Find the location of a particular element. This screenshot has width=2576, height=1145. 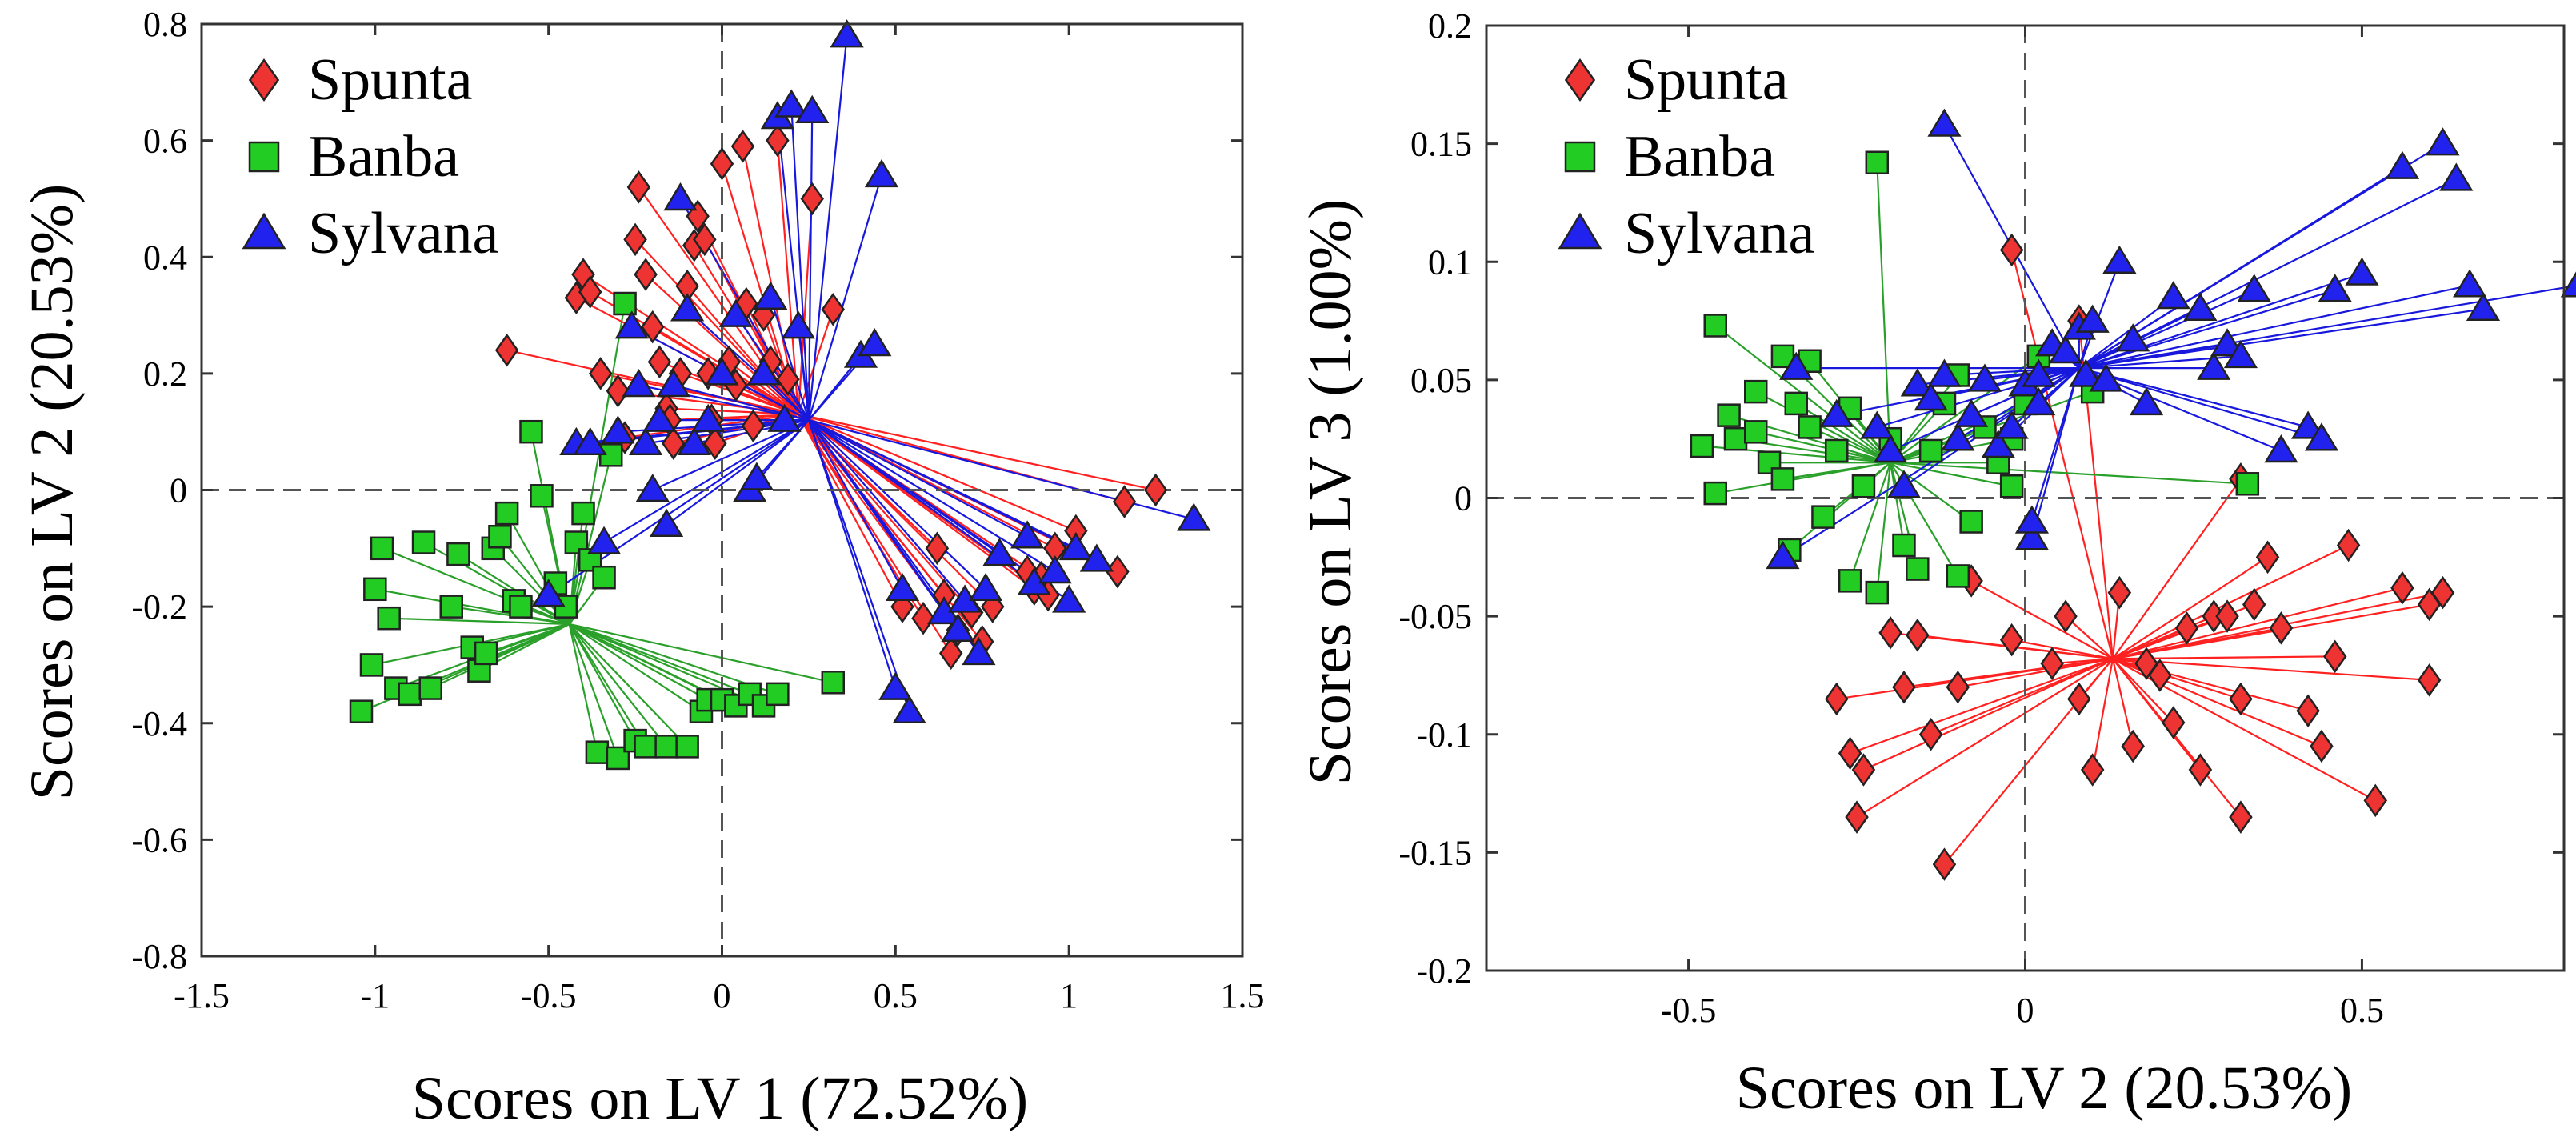

chart-2-x-tick-label: 0 is located at coordinates (2025, 1011).